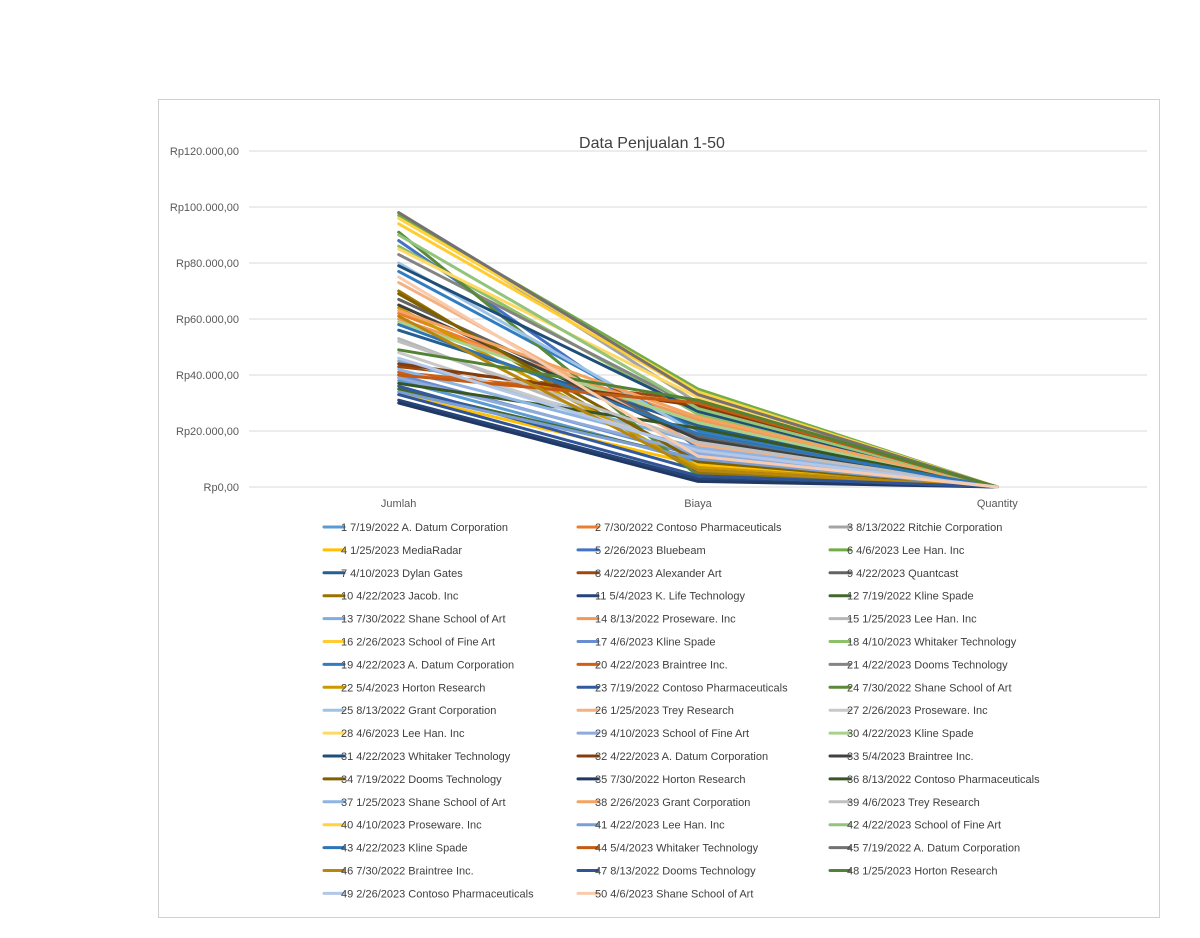  Describe the element at coordinates (672, 803) in the screenshot. I see `legend-label: 38 2/26/2023 Grant Corporation` at that location.